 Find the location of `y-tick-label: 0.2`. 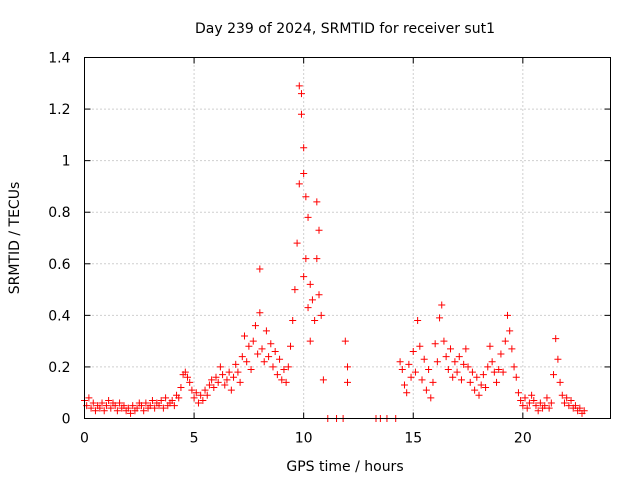

y-tick-label: 0.2 is located at coordinates (59, 368).